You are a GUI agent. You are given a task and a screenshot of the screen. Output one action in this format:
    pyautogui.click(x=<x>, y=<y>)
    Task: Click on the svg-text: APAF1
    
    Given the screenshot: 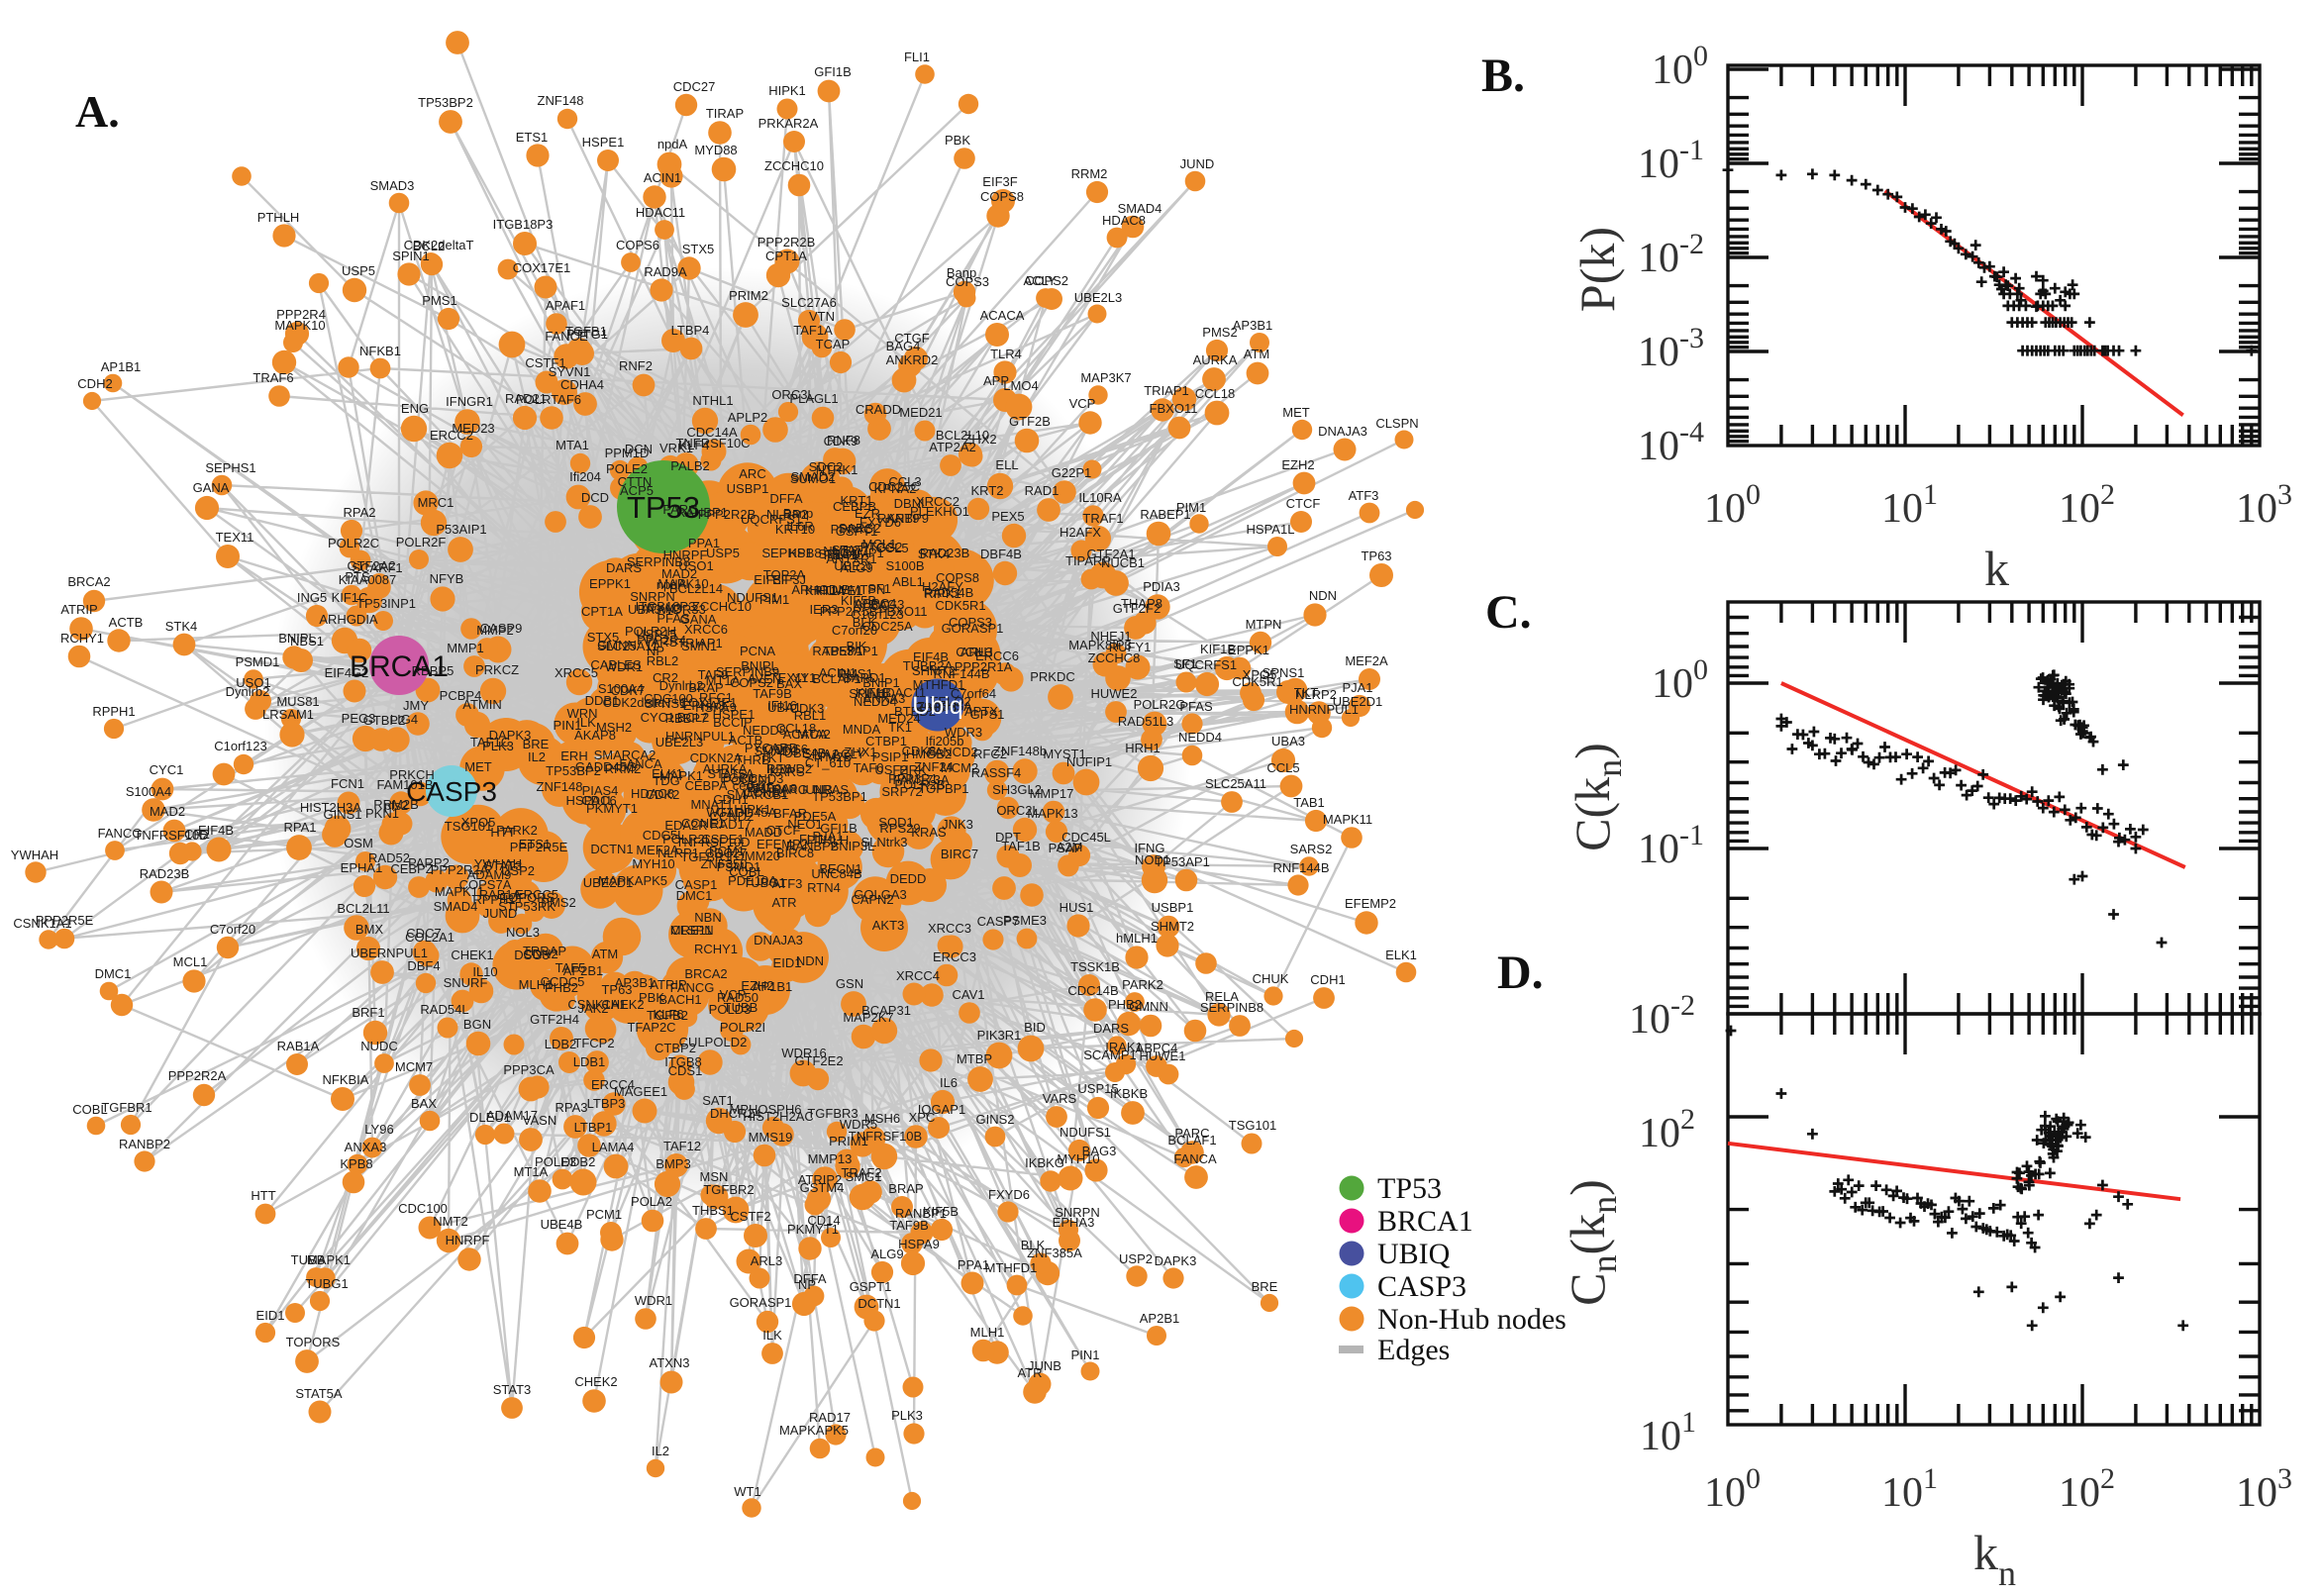 What is the action you would take?
    pyautogui.click(x=566, y=305)
    